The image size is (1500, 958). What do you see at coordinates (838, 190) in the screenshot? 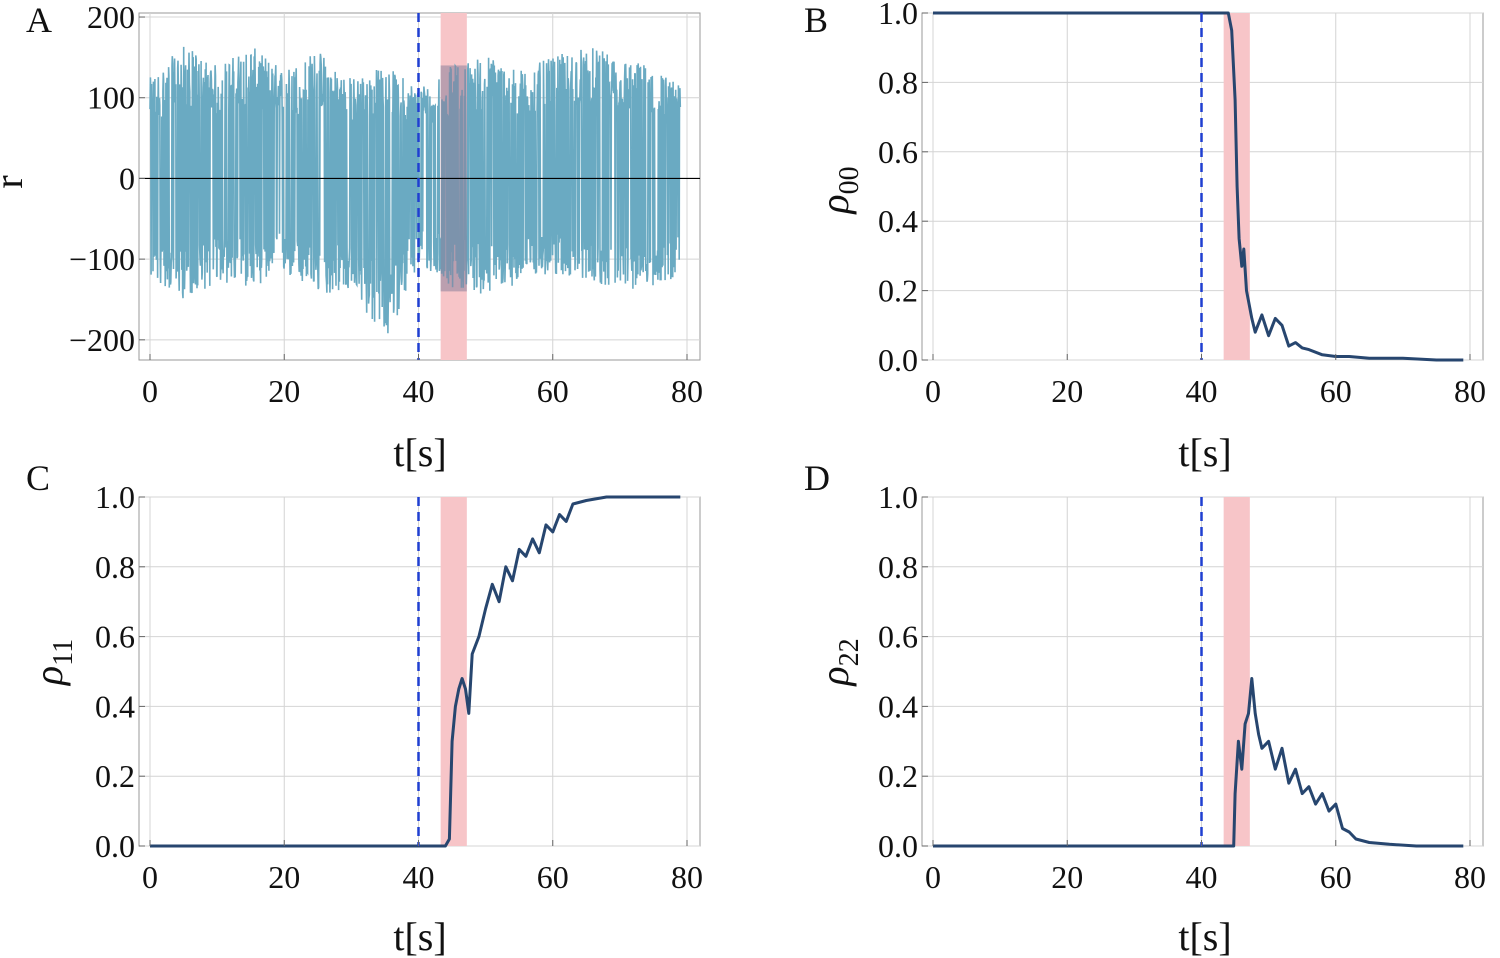
I see `panel-b-y-axis-label: ρ00` at bounding box center [838, 190].